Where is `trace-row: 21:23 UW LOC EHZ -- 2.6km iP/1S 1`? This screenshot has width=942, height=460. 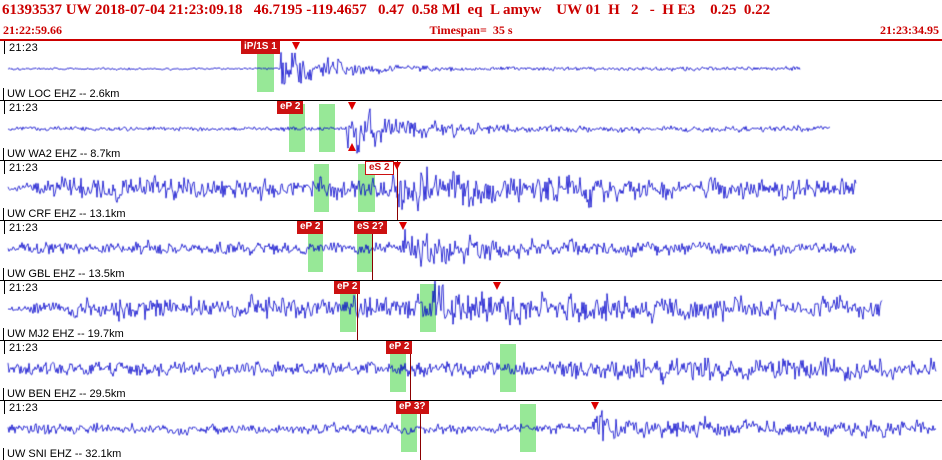 trace-row: 21:23 UW LOC EHZ -- 2.6km iP/1S 1 is located at coordinates (471, 71).